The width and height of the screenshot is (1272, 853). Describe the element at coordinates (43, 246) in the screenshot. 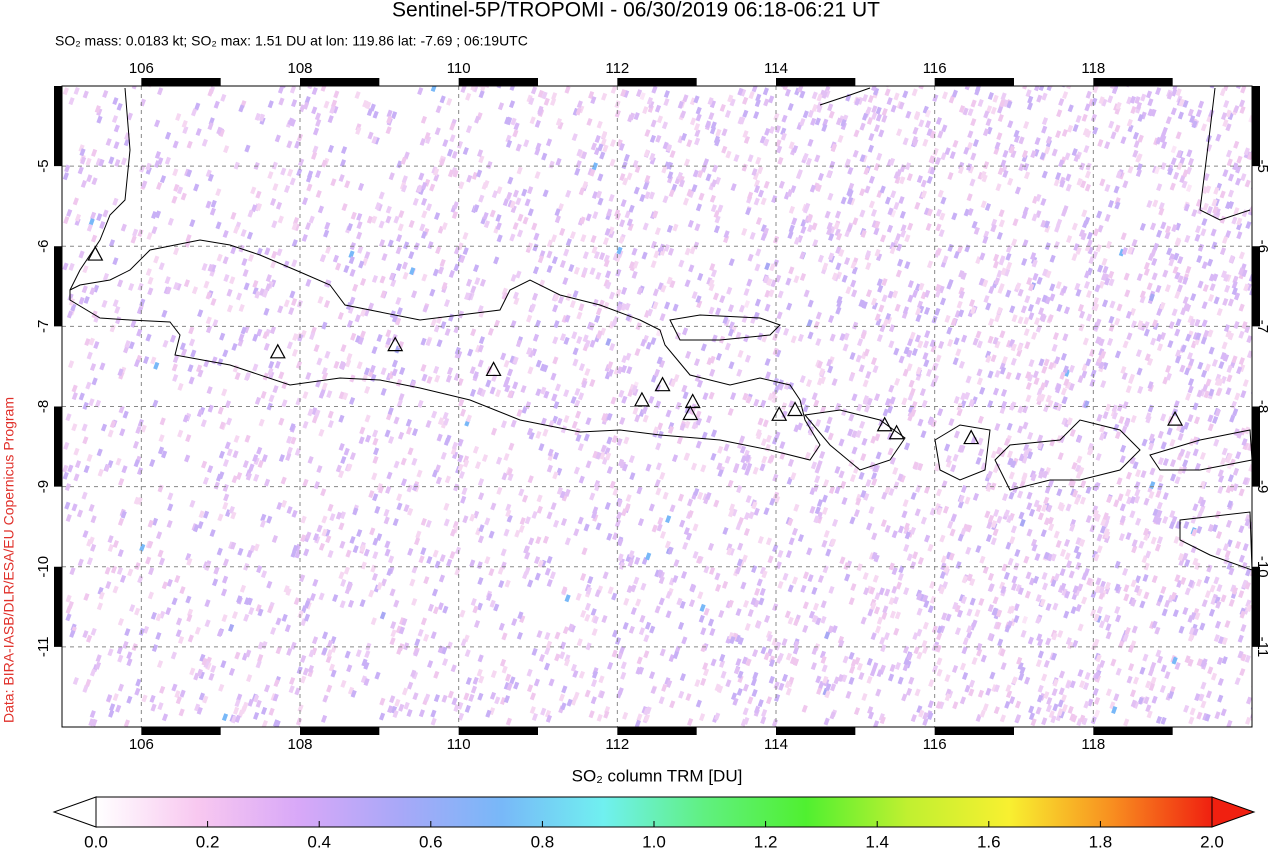

I see `y-tick-label: -6` at that location.